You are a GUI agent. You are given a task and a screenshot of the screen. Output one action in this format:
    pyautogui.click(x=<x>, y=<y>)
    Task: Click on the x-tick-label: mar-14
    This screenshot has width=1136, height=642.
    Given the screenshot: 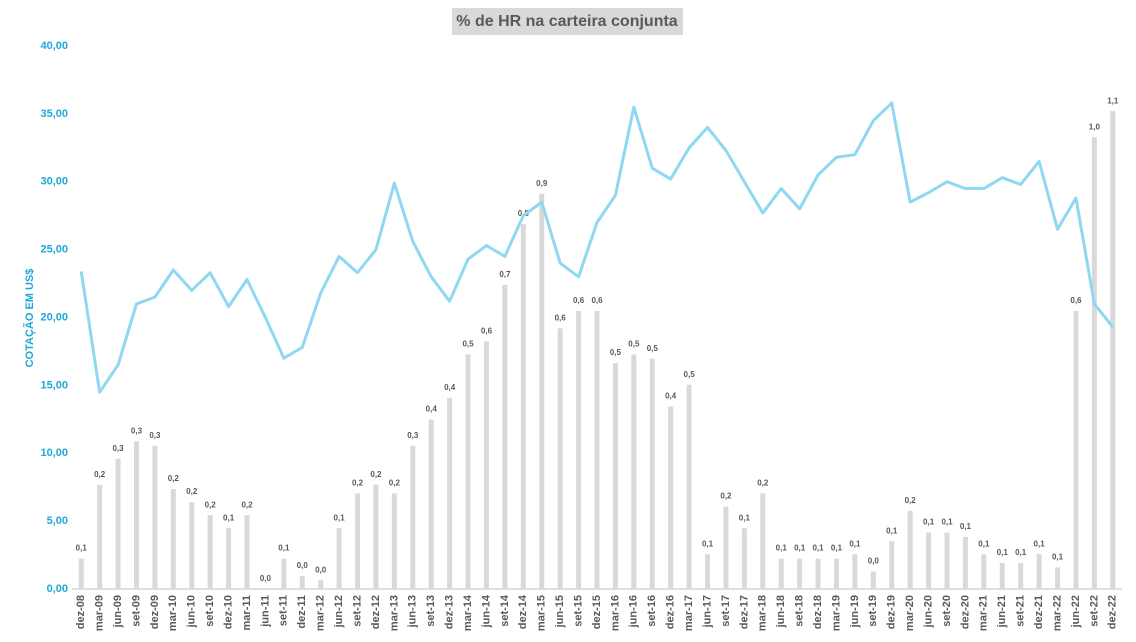 What is the action you would take?
    pyautogui.click(x=468, y=612)
    